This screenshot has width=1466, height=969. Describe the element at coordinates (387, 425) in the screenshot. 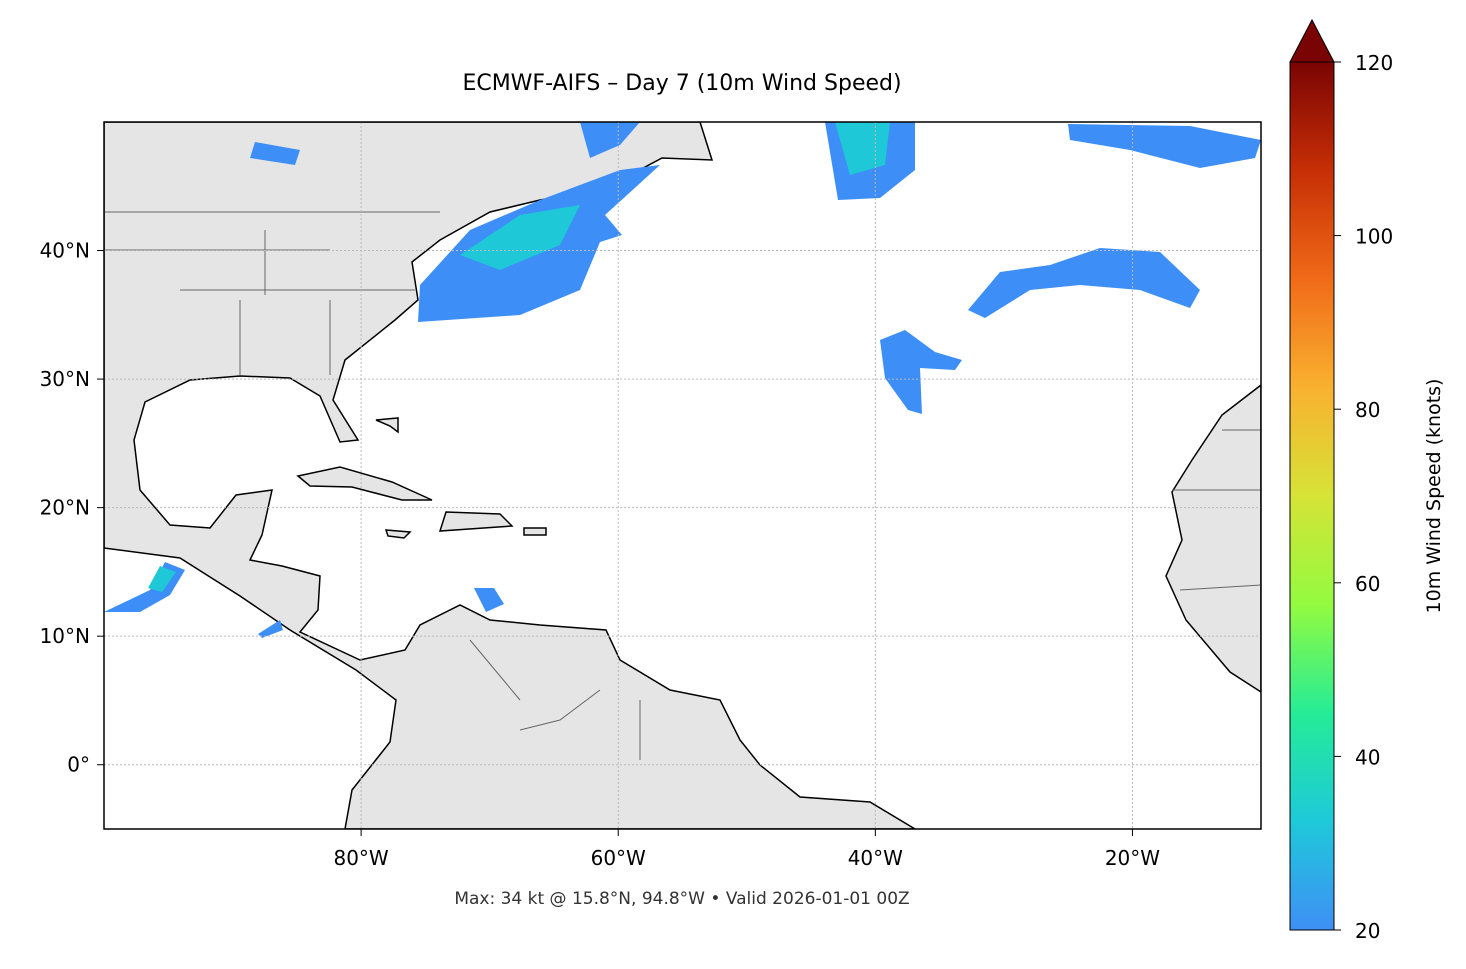

I see `bahamas` at that location.